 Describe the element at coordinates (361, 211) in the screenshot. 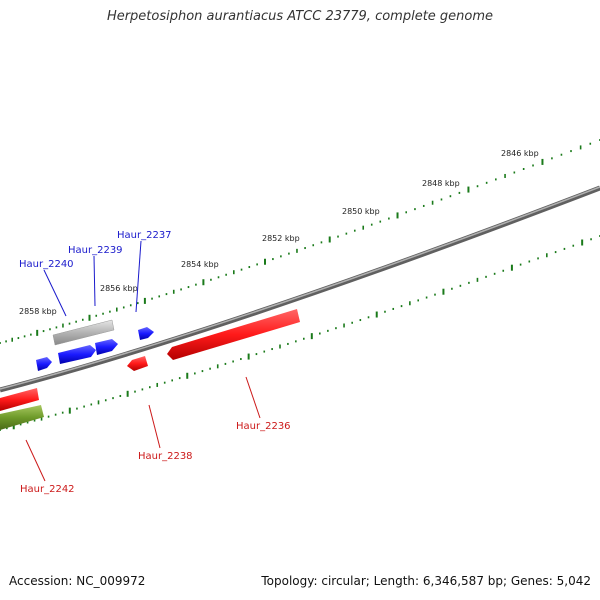

I see `scale-label: 2850 kbp` at that location.